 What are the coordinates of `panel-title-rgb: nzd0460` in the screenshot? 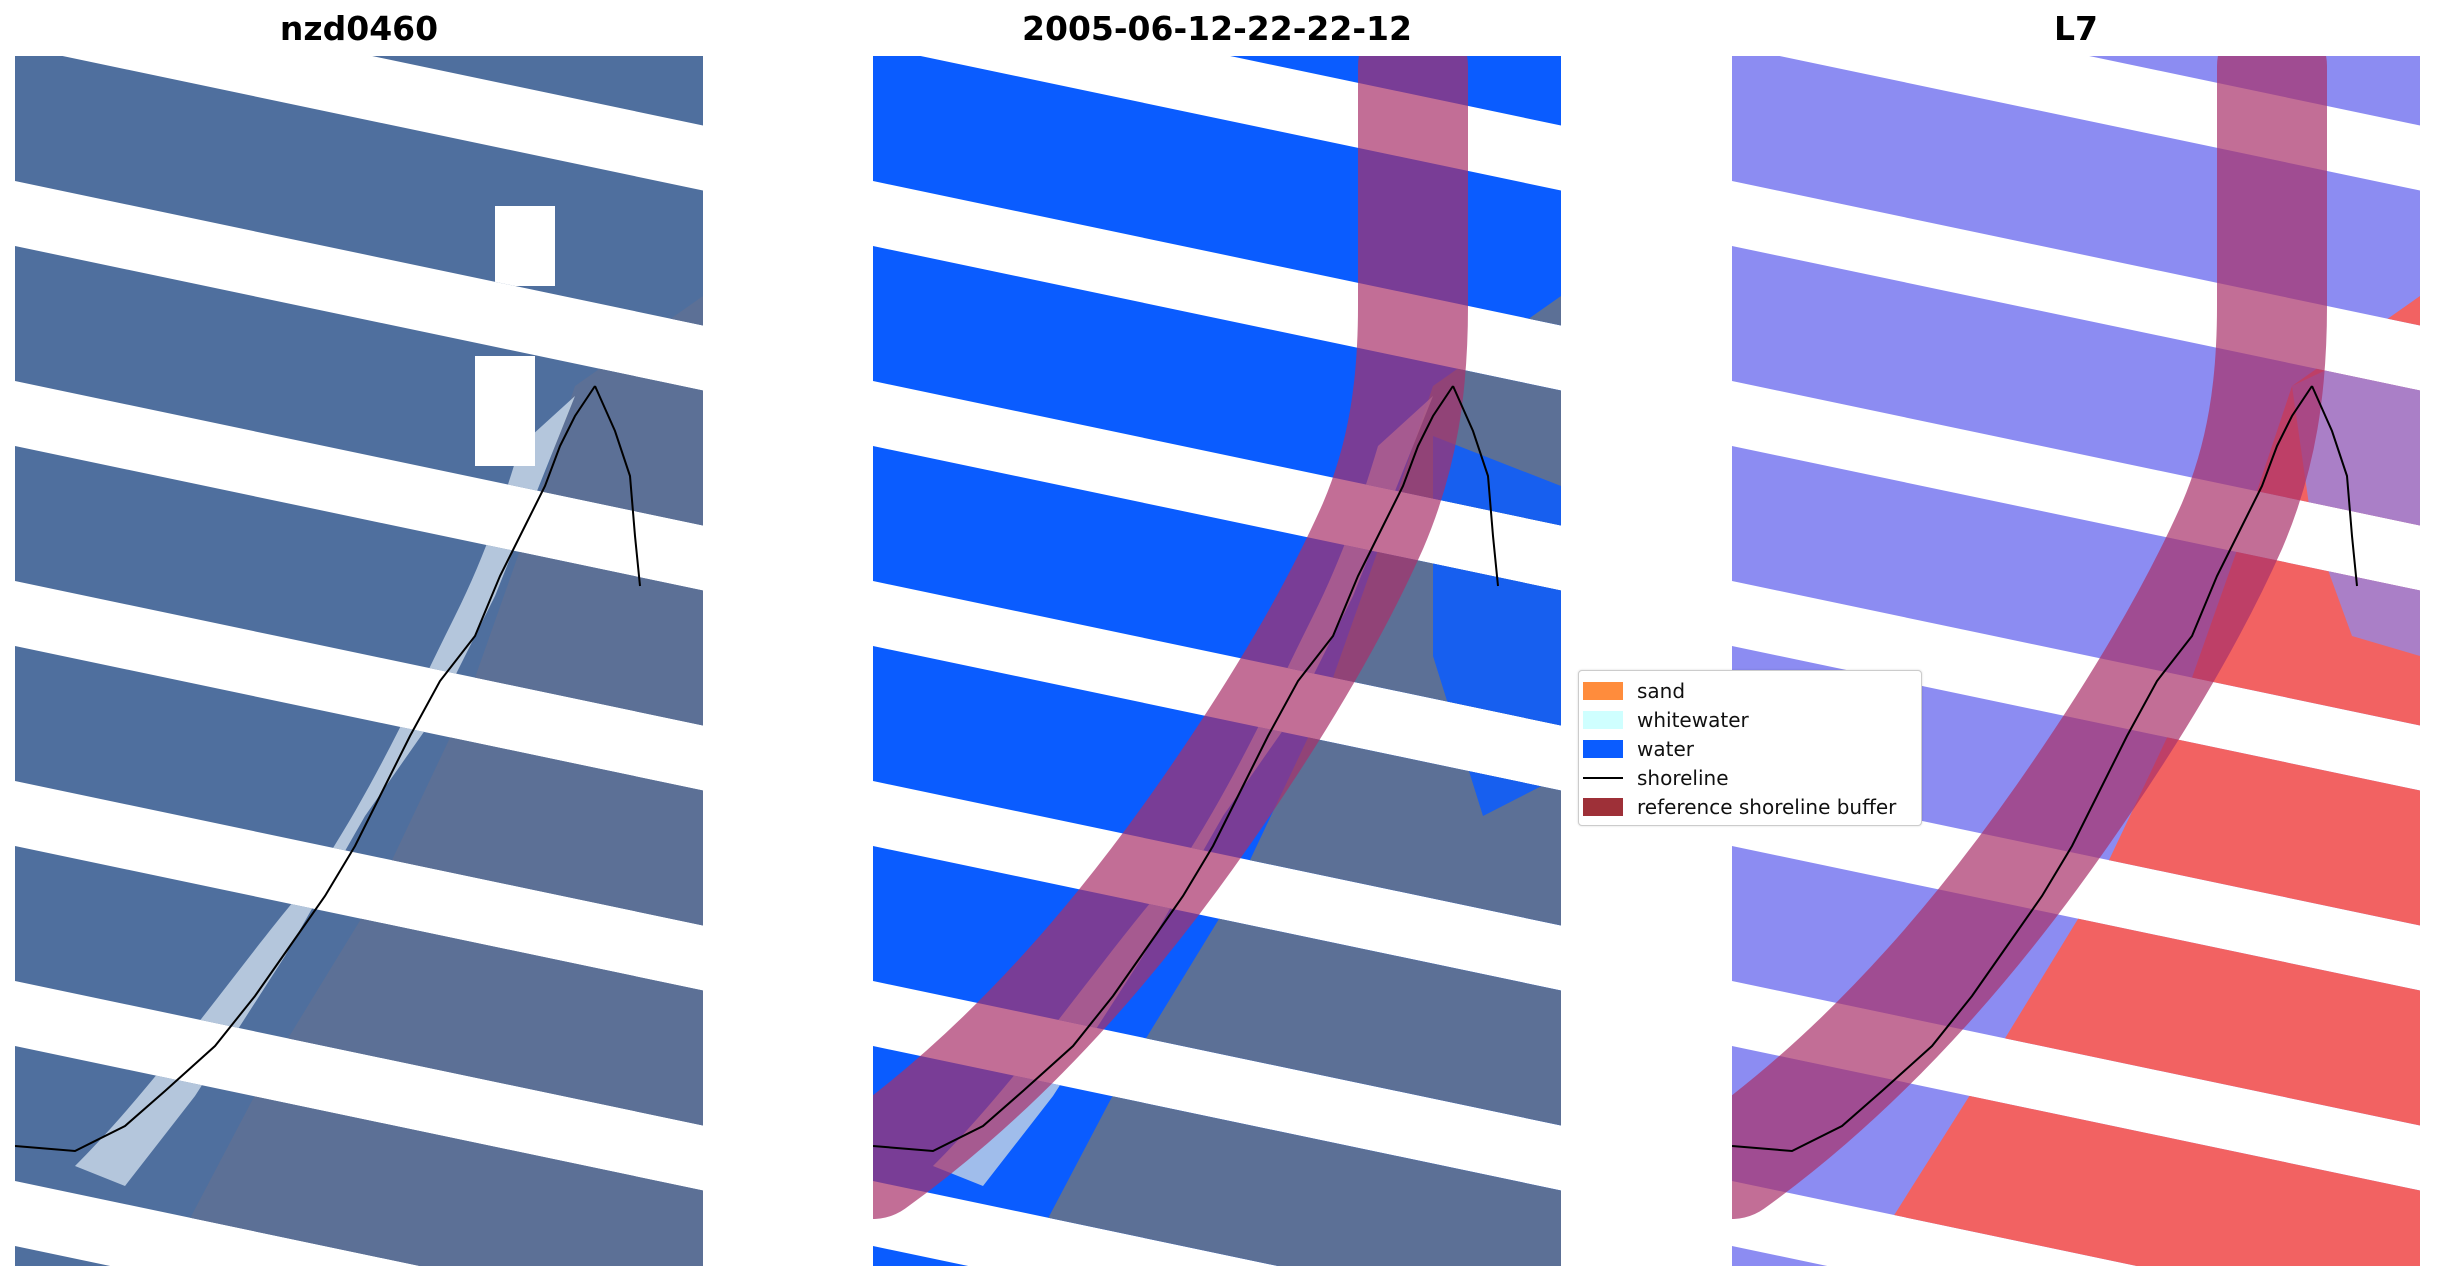 It's located at (359, 28).